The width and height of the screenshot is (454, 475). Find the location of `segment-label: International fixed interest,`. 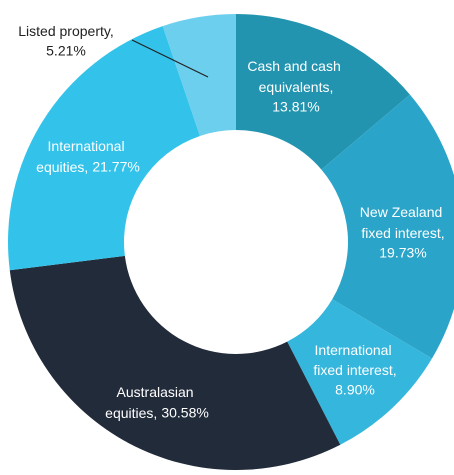

segment-label: International fixed interest, is located at coordinates (354, 360).